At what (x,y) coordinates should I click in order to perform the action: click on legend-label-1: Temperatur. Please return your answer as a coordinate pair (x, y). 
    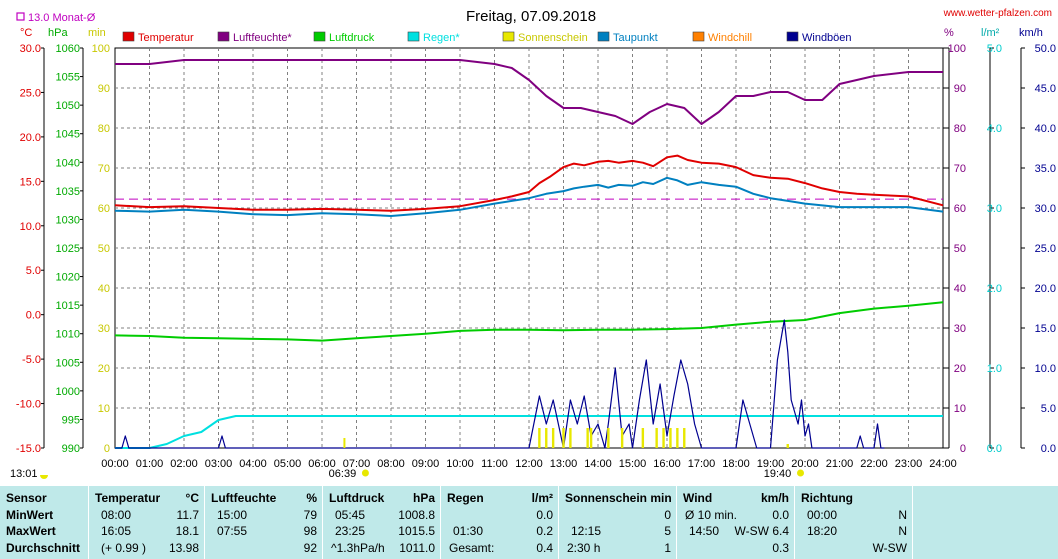
    Looking at the image, I should click on (166, 38).